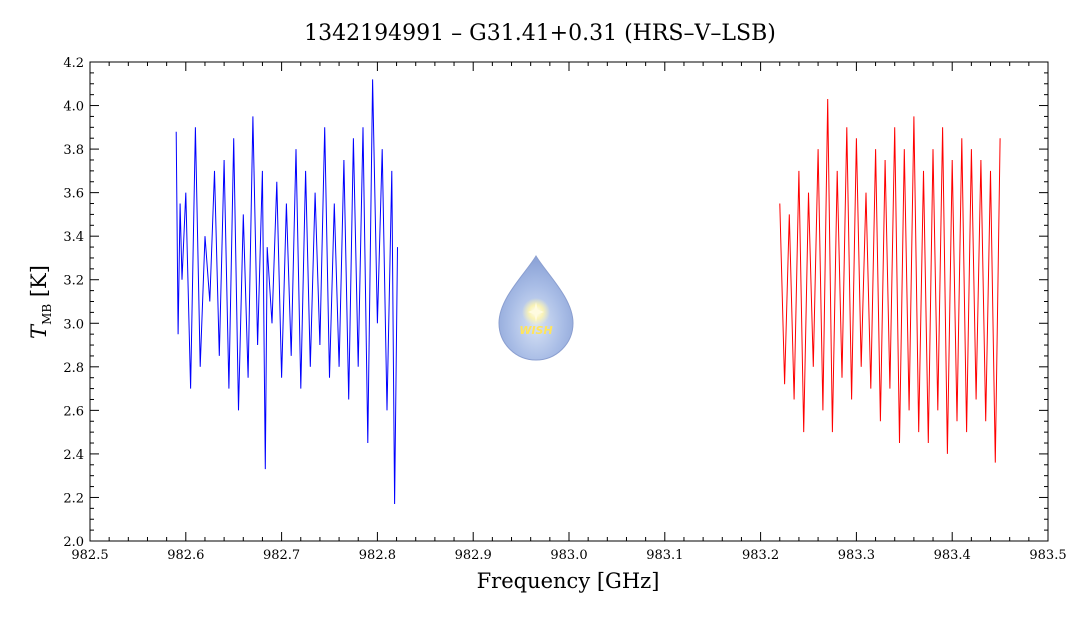 The width and height of the screenshot is (1072, 618). I want to click on y-axis-label: TMB [K], so click(40, 302).